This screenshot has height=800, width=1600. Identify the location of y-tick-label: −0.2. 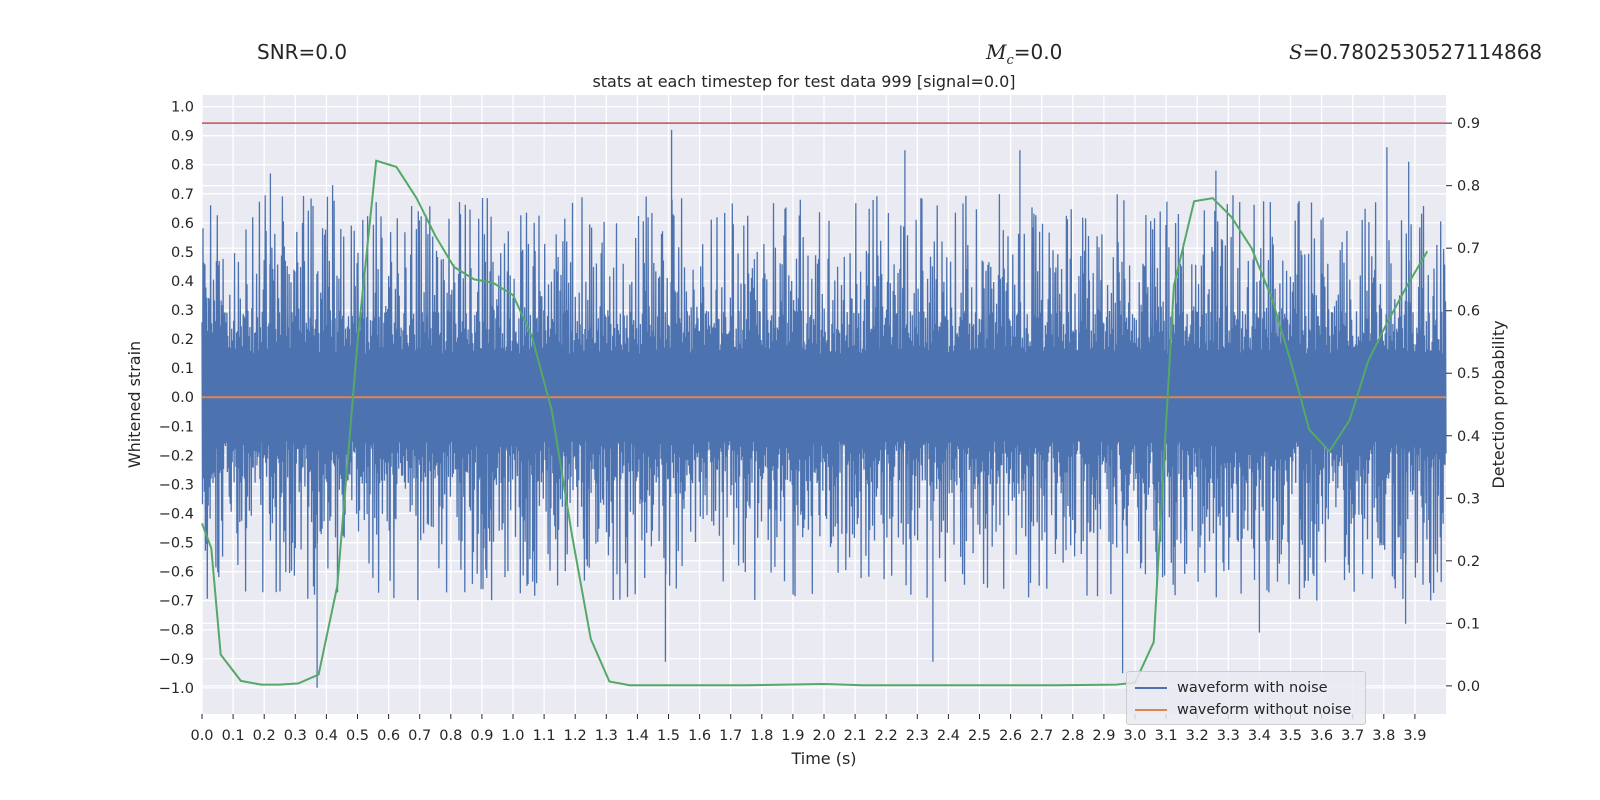
(176, 456).